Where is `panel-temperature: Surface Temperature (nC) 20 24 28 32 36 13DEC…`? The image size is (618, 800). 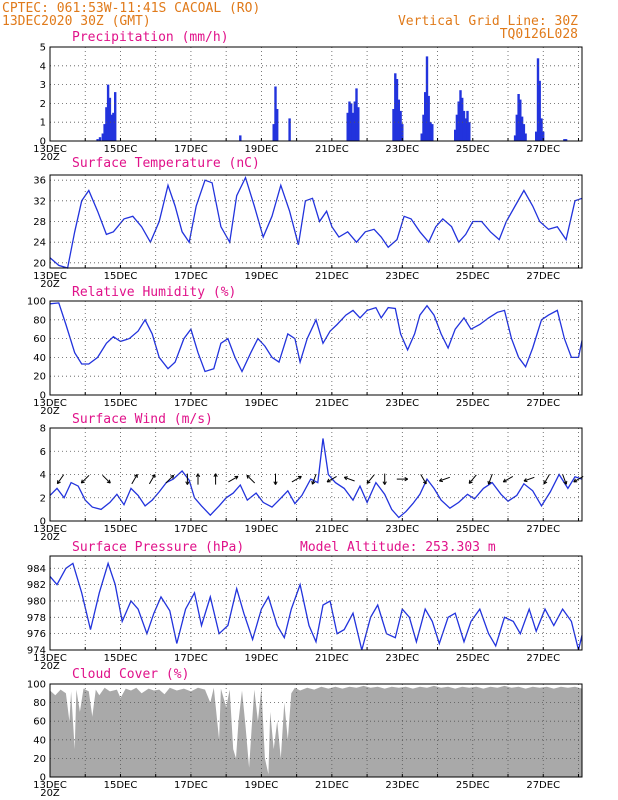
panel-temperature: Surface Temperature (nC) 20 24 28 32 36 13DEC… is located at coordinates (308, 223).